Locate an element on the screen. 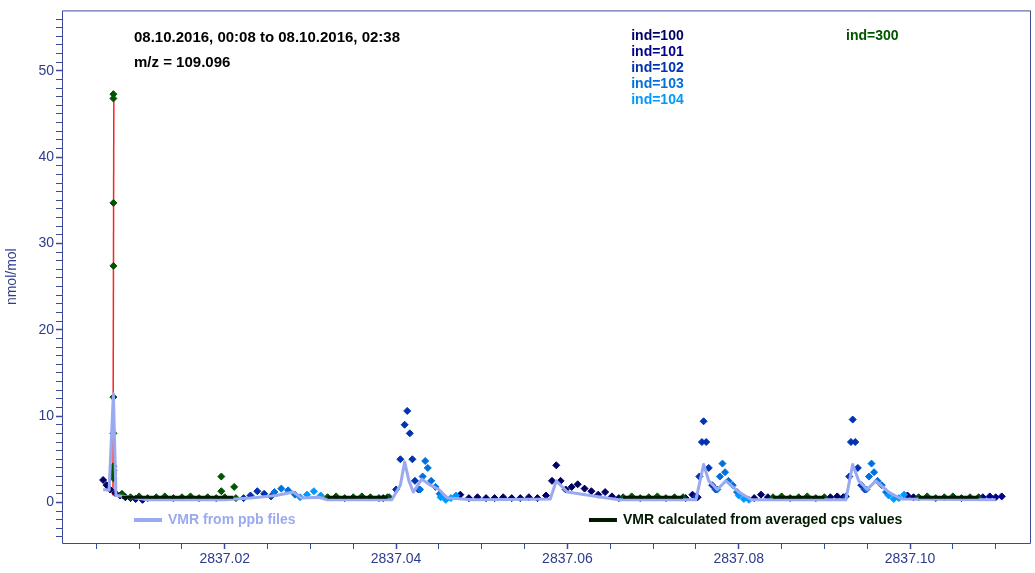 The height and width of the screenshot is (573, 1035). x-tick-label: 2837.10 is located at coordinates (910, 558).